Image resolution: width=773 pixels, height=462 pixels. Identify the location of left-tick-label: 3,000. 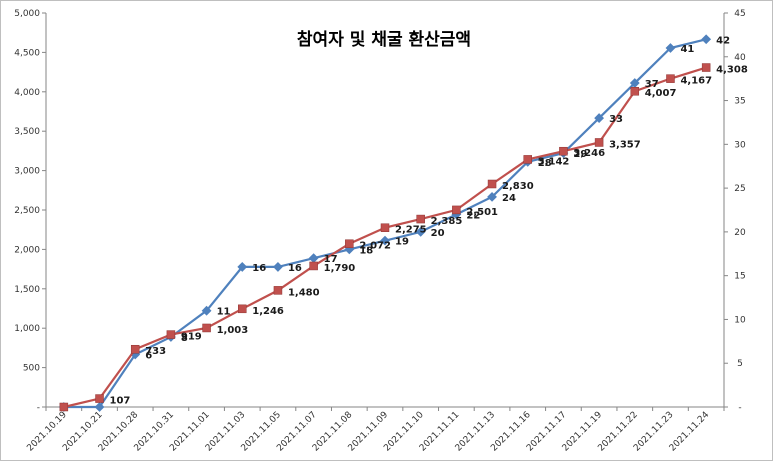
(27, 172).